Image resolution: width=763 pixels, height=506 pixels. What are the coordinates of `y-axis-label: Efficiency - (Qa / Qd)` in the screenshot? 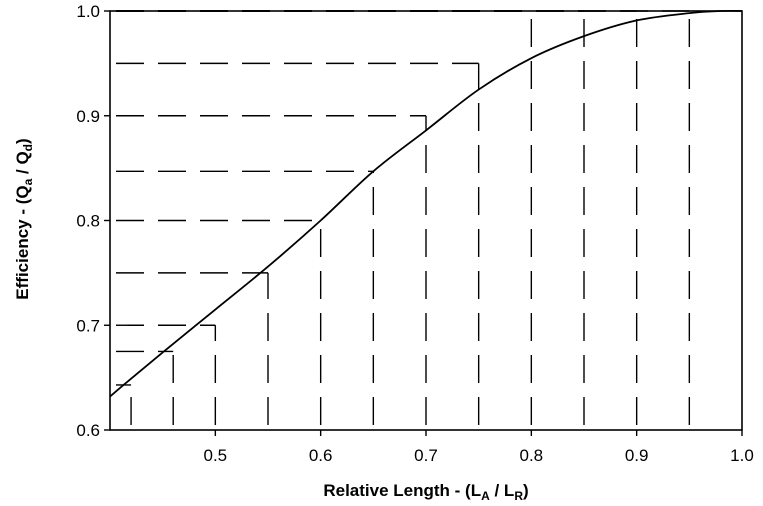 It's located at (24, 218).